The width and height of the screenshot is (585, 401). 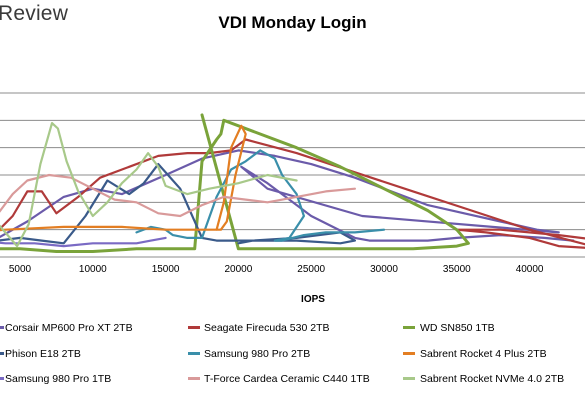 I want to click on legend-label: Samsung 980 Pro 1TB, so click(x=58, y=379).